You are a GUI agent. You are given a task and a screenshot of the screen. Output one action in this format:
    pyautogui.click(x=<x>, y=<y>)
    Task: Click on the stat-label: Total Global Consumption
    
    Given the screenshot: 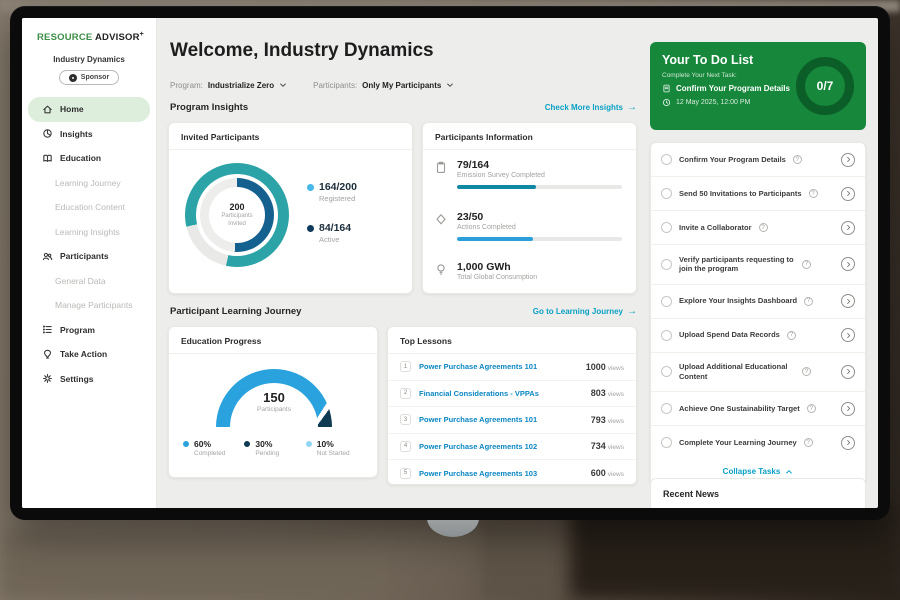 What is the action you would take?
    pyautogui.click(x=497, y=277)
    